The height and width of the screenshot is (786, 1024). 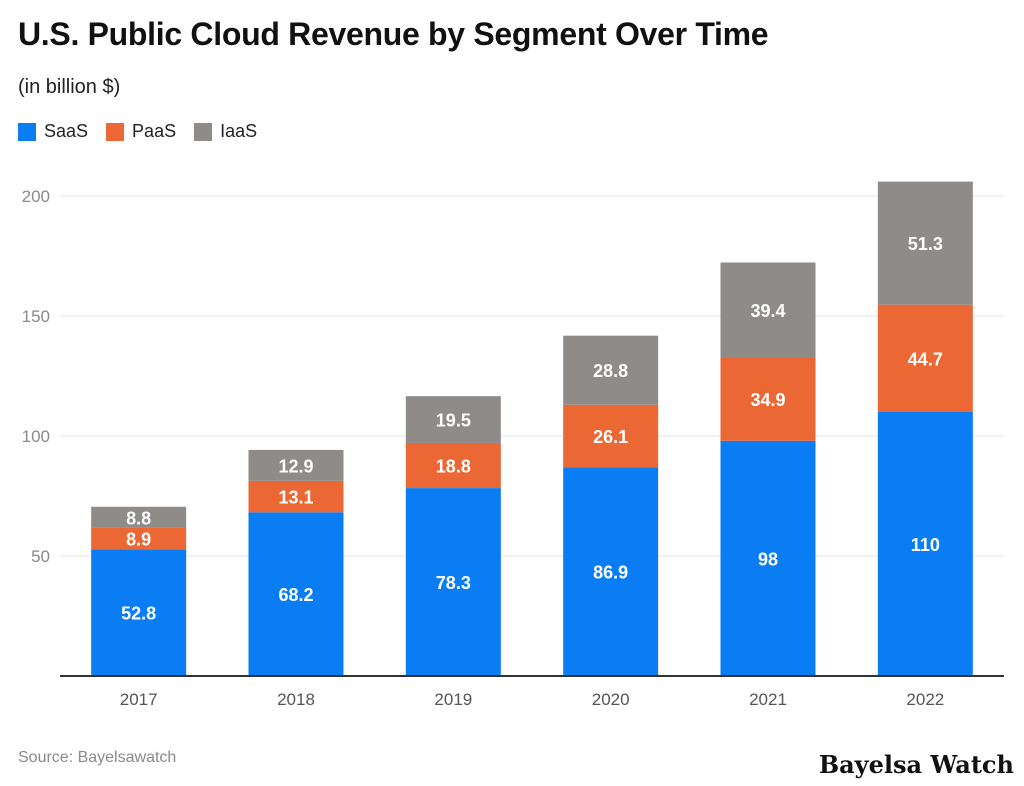 I want to click on data-label-iaas: 51.3, so click(x=925, y=244).